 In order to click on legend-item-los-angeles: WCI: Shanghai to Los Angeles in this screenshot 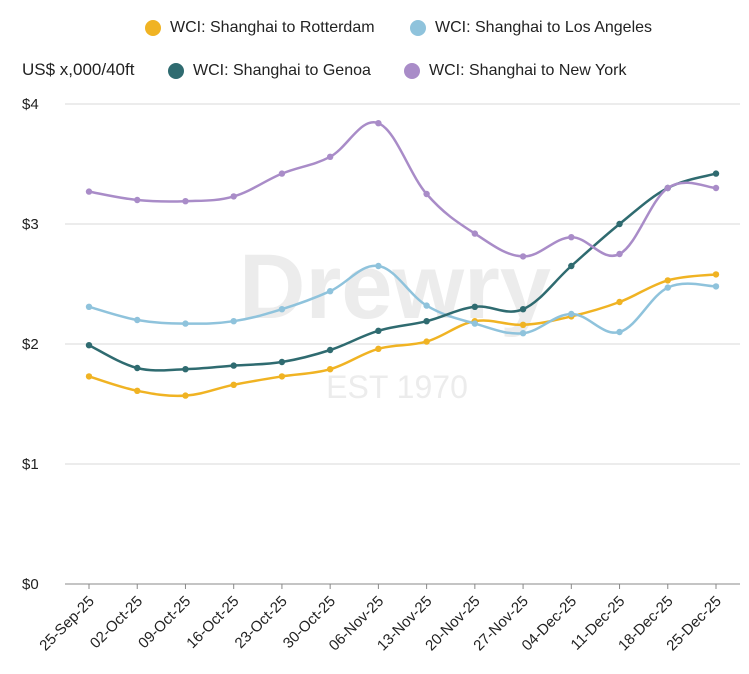, I will do `click(531, 28)`.